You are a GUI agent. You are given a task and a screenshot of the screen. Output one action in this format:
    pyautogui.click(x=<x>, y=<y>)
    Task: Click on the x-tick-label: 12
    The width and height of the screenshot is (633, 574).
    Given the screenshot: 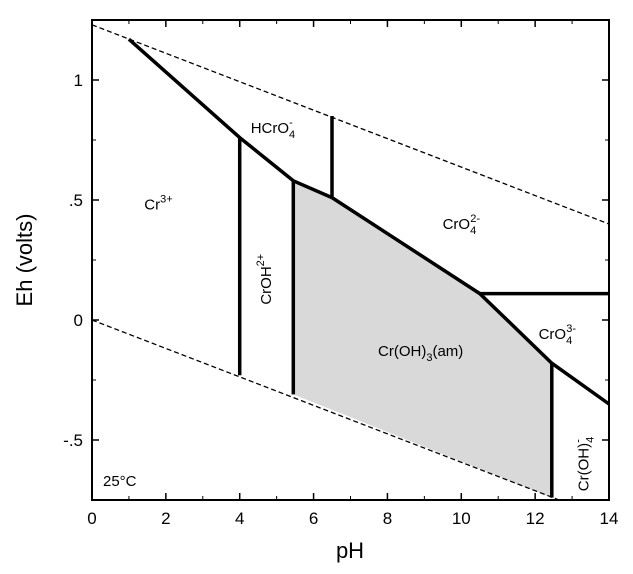 What is the action you would take?
    pyautogui.click(x=535, y=518)
    